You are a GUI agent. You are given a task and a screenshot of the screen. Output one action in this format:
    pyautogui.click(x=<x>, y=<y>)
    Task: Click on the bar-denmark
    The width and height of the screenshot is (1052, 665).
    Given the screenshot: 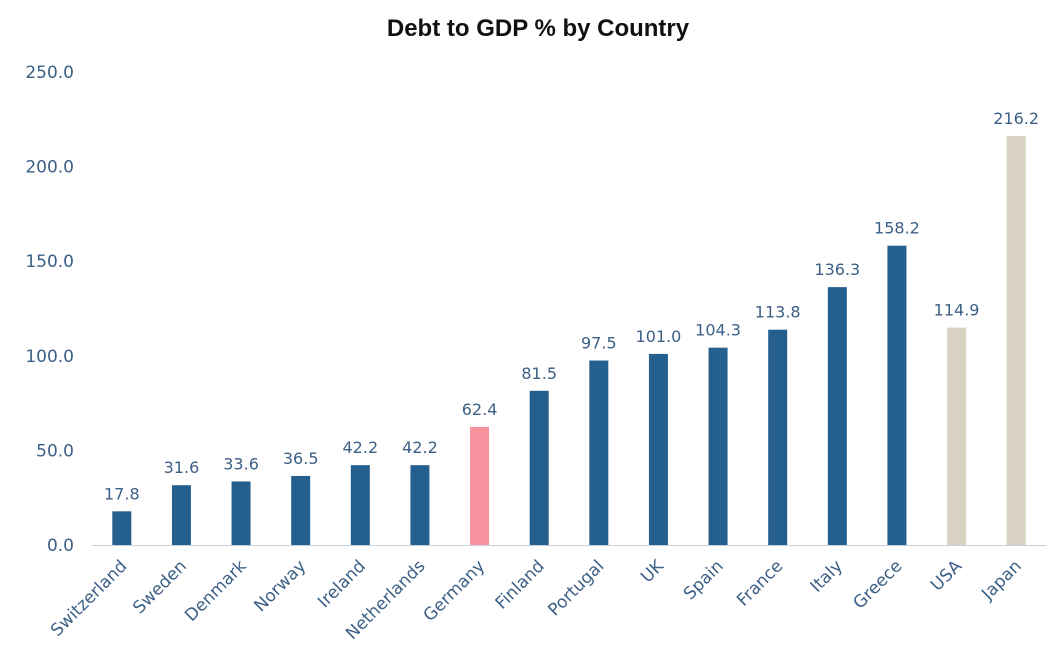 What is the action you would take?
    pyautogui.click(x=241, y=513)
    